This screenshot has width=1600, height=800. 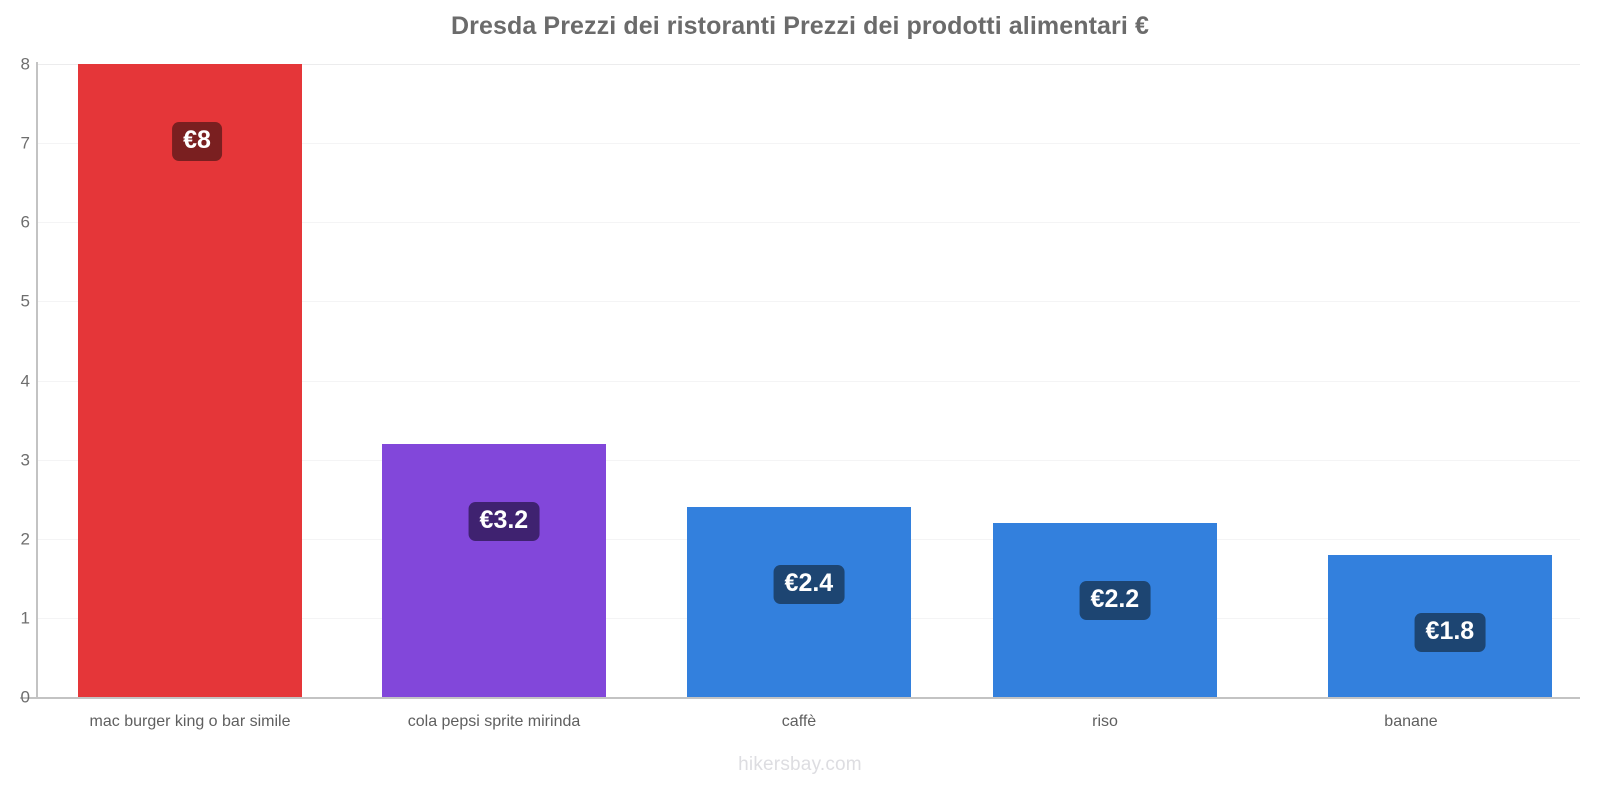 I want to click on bar-value-label: €3.2, so click(x=504, y=521).